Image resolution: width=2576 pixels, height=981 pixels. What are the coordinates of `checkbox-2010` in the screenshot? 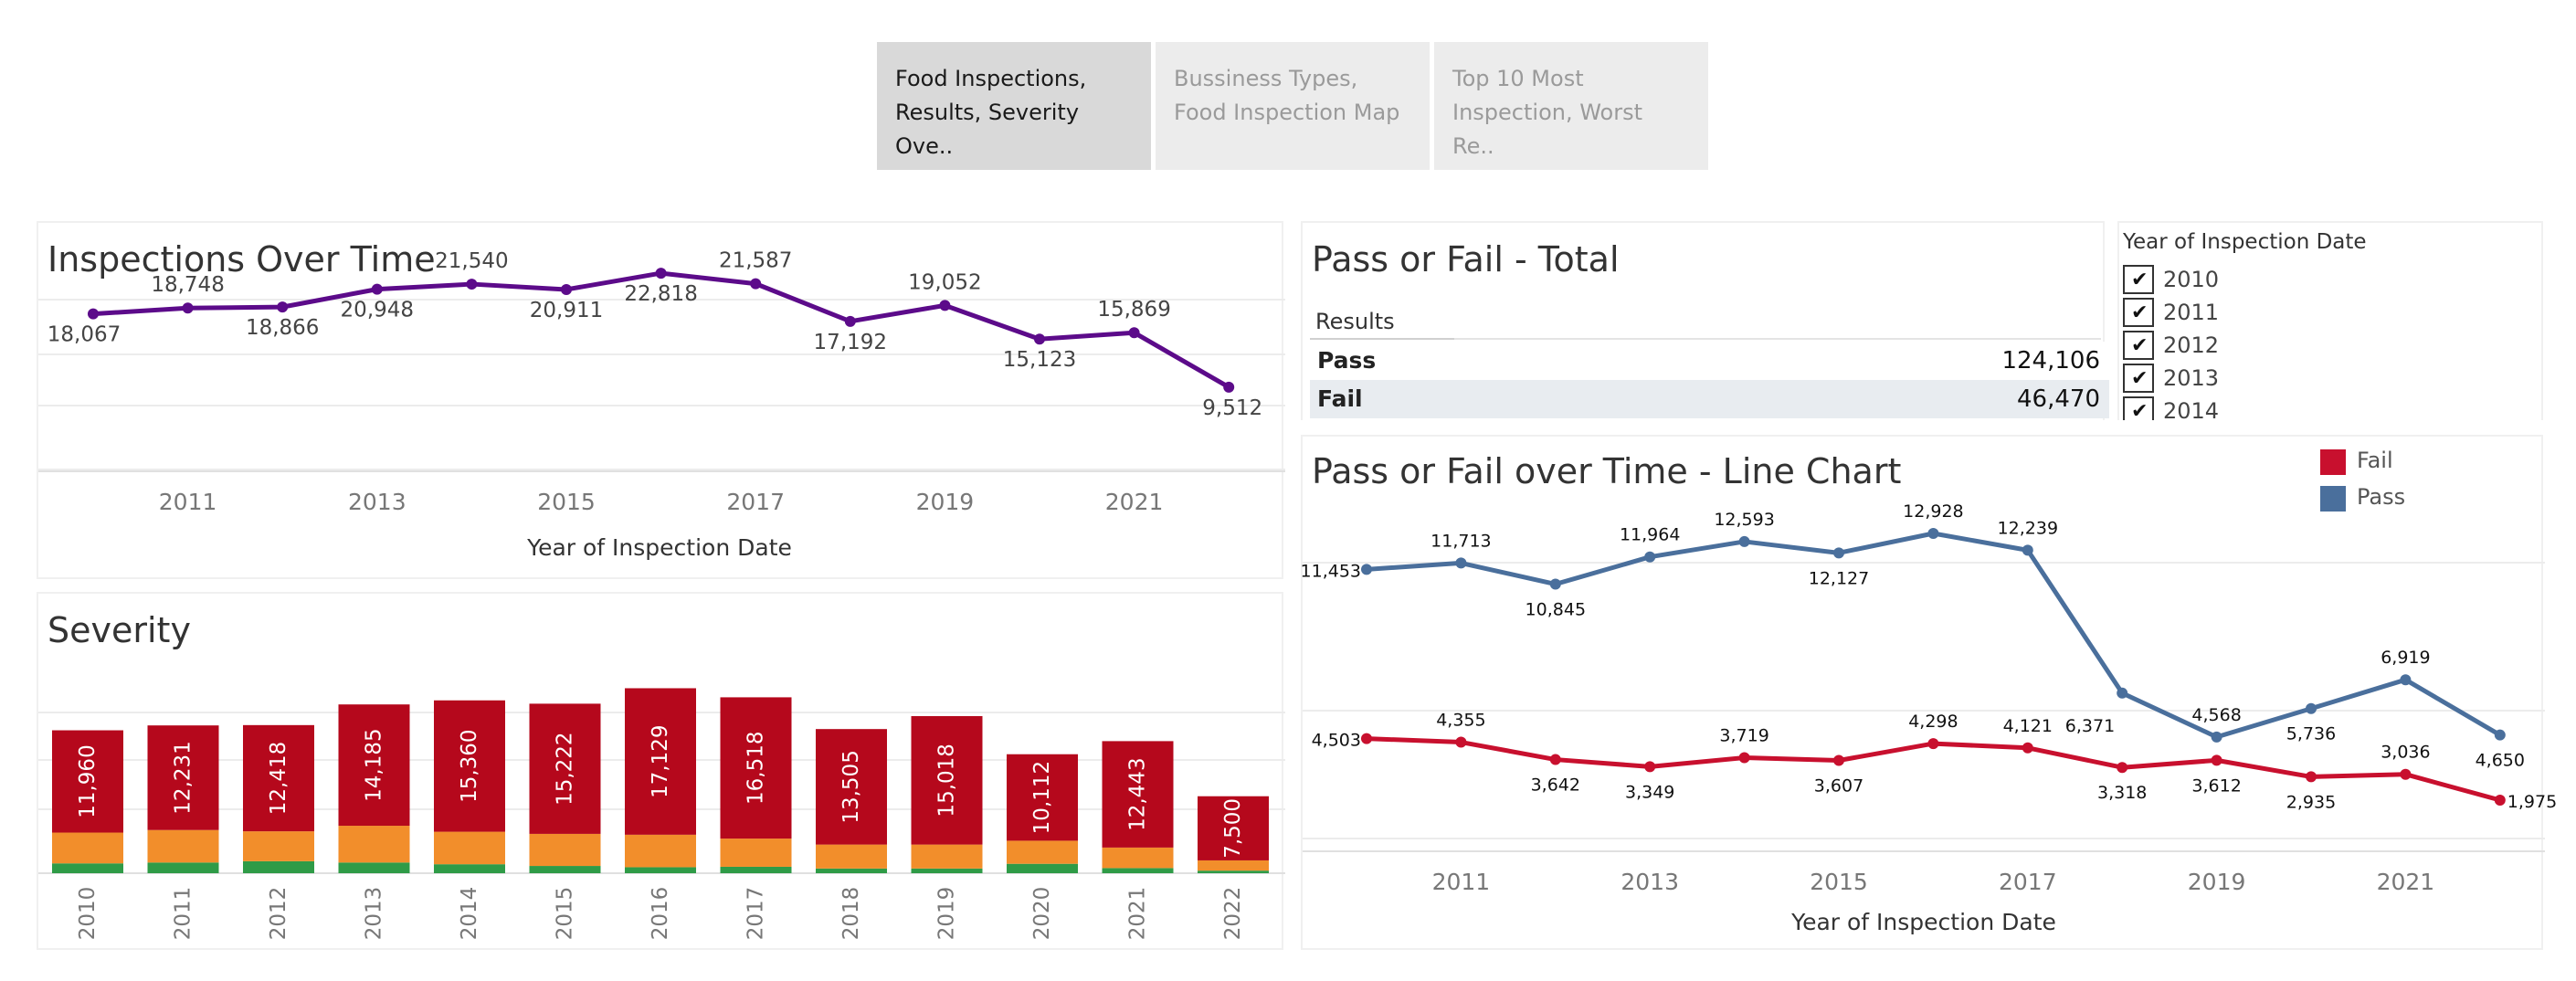 It's located at (2138, 281).